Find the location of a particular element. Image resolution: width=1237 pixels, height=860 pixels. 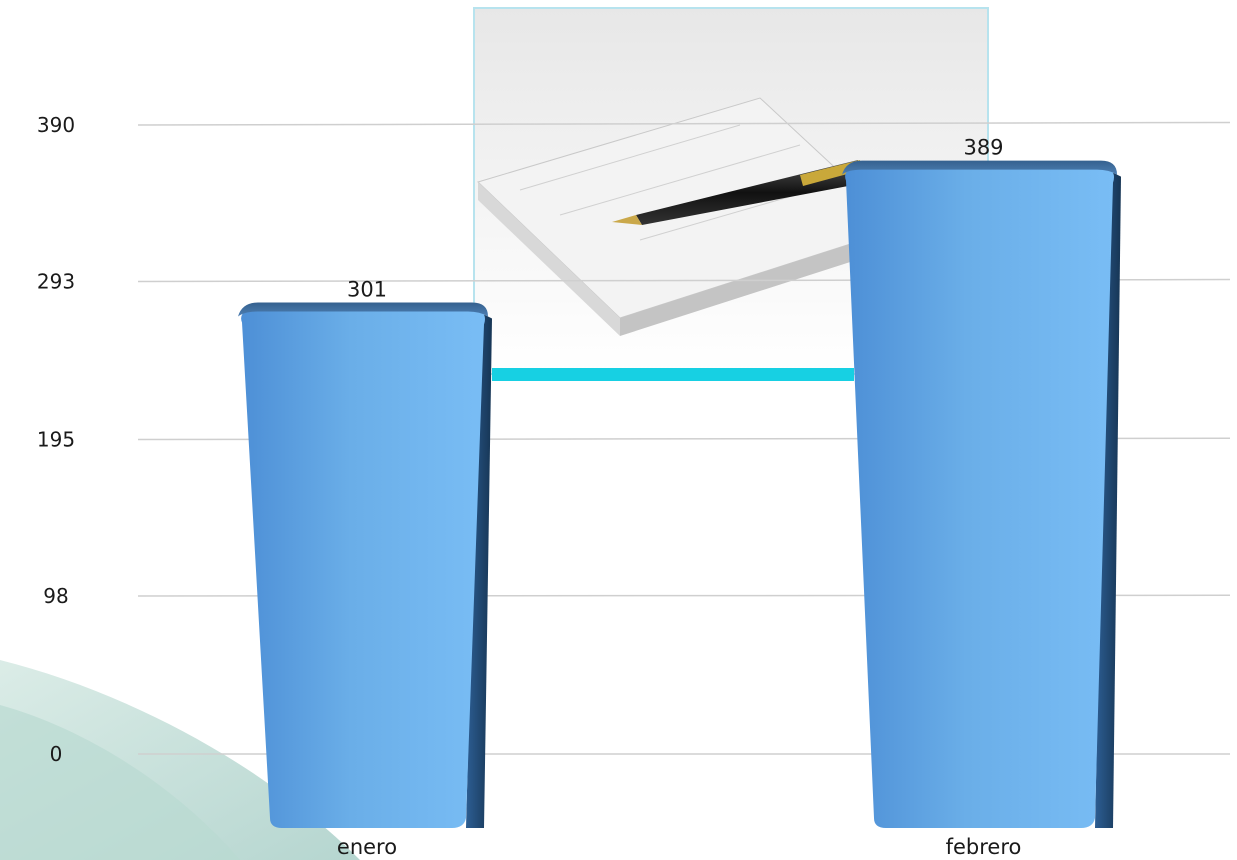

gridline is located at coordinates (684, 123).